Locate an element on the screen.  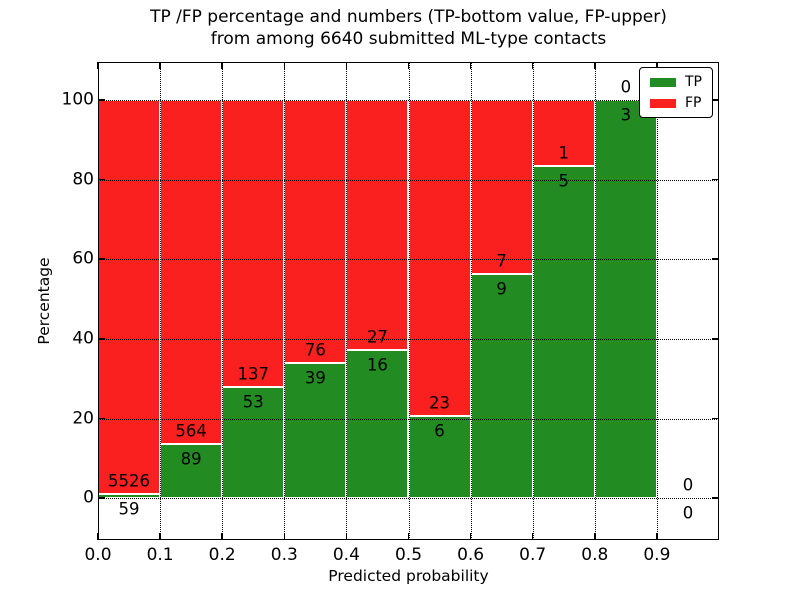
legend-item: TP is located at coordinates (676, 82).